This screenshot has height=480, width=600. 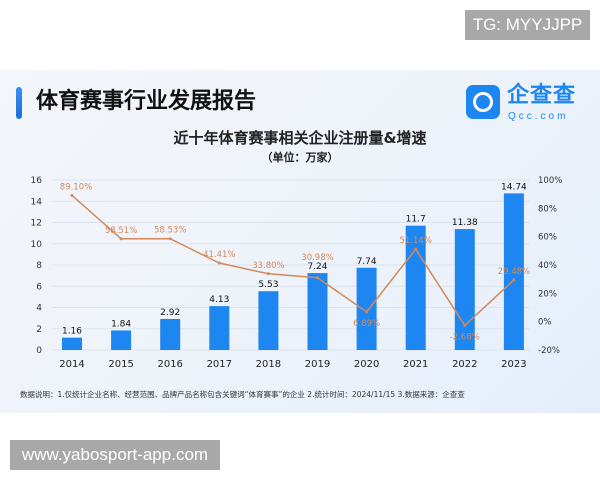 I want to click on growth-label: 6.89%, so click(x=366, y=324).